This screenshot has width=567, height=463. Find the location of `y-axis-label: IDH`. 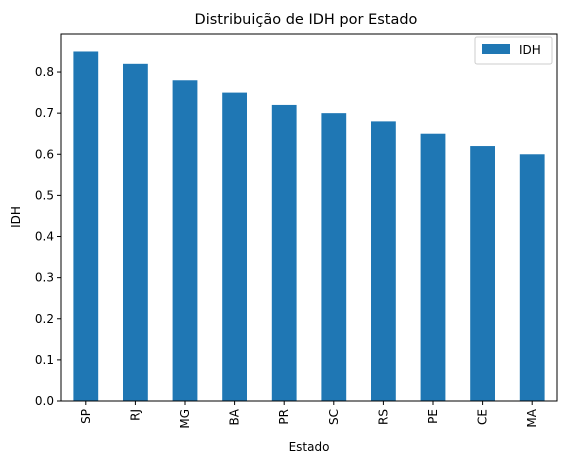

y-axis-label: IDH is located at coordinates (16, 217).